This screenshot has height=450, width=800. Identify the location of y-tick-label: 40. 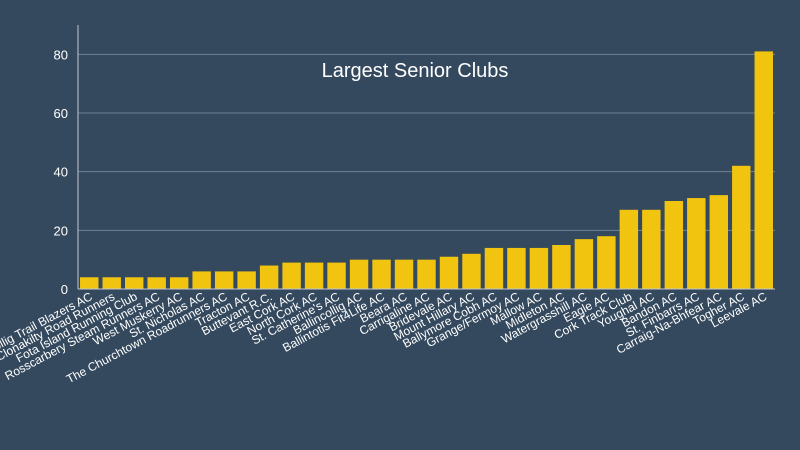
(61, 172).